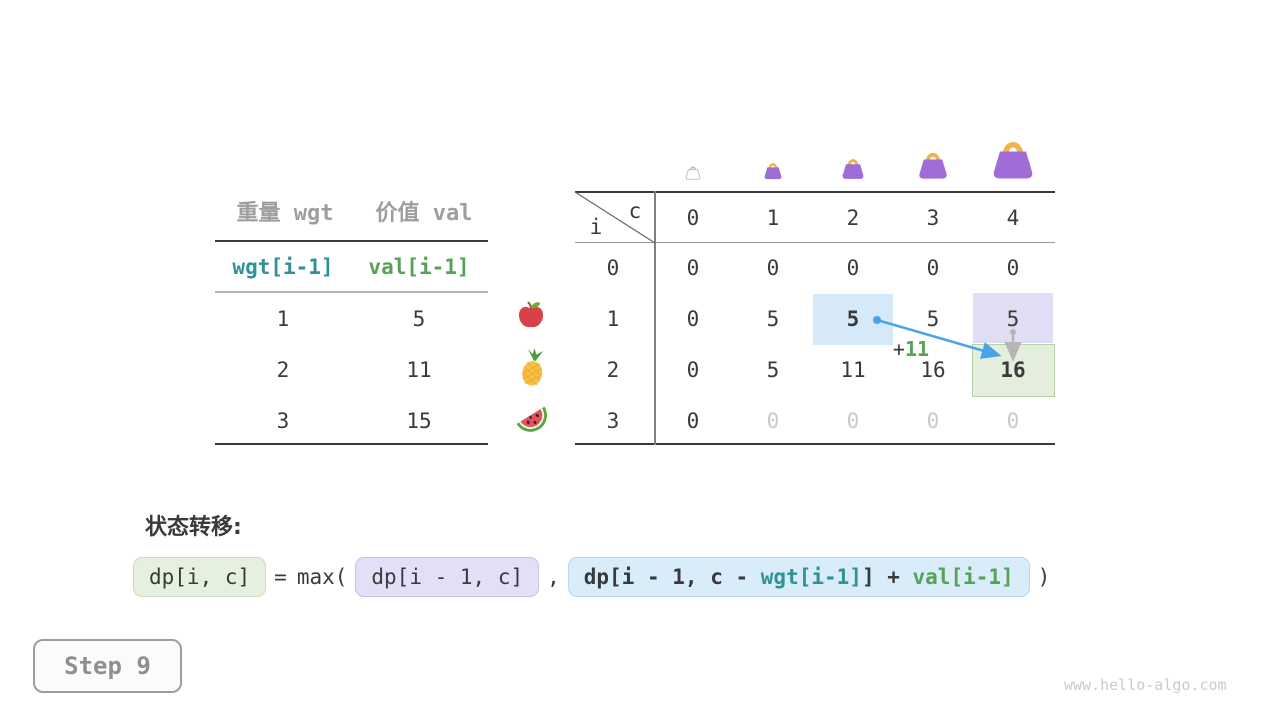 The height and width of the screenshot is (720, 1280). What do you see at coordinates (693, 268) in the screenshot?
I see `dp-cell-0-0: 0` at bounding box center [693, 268].